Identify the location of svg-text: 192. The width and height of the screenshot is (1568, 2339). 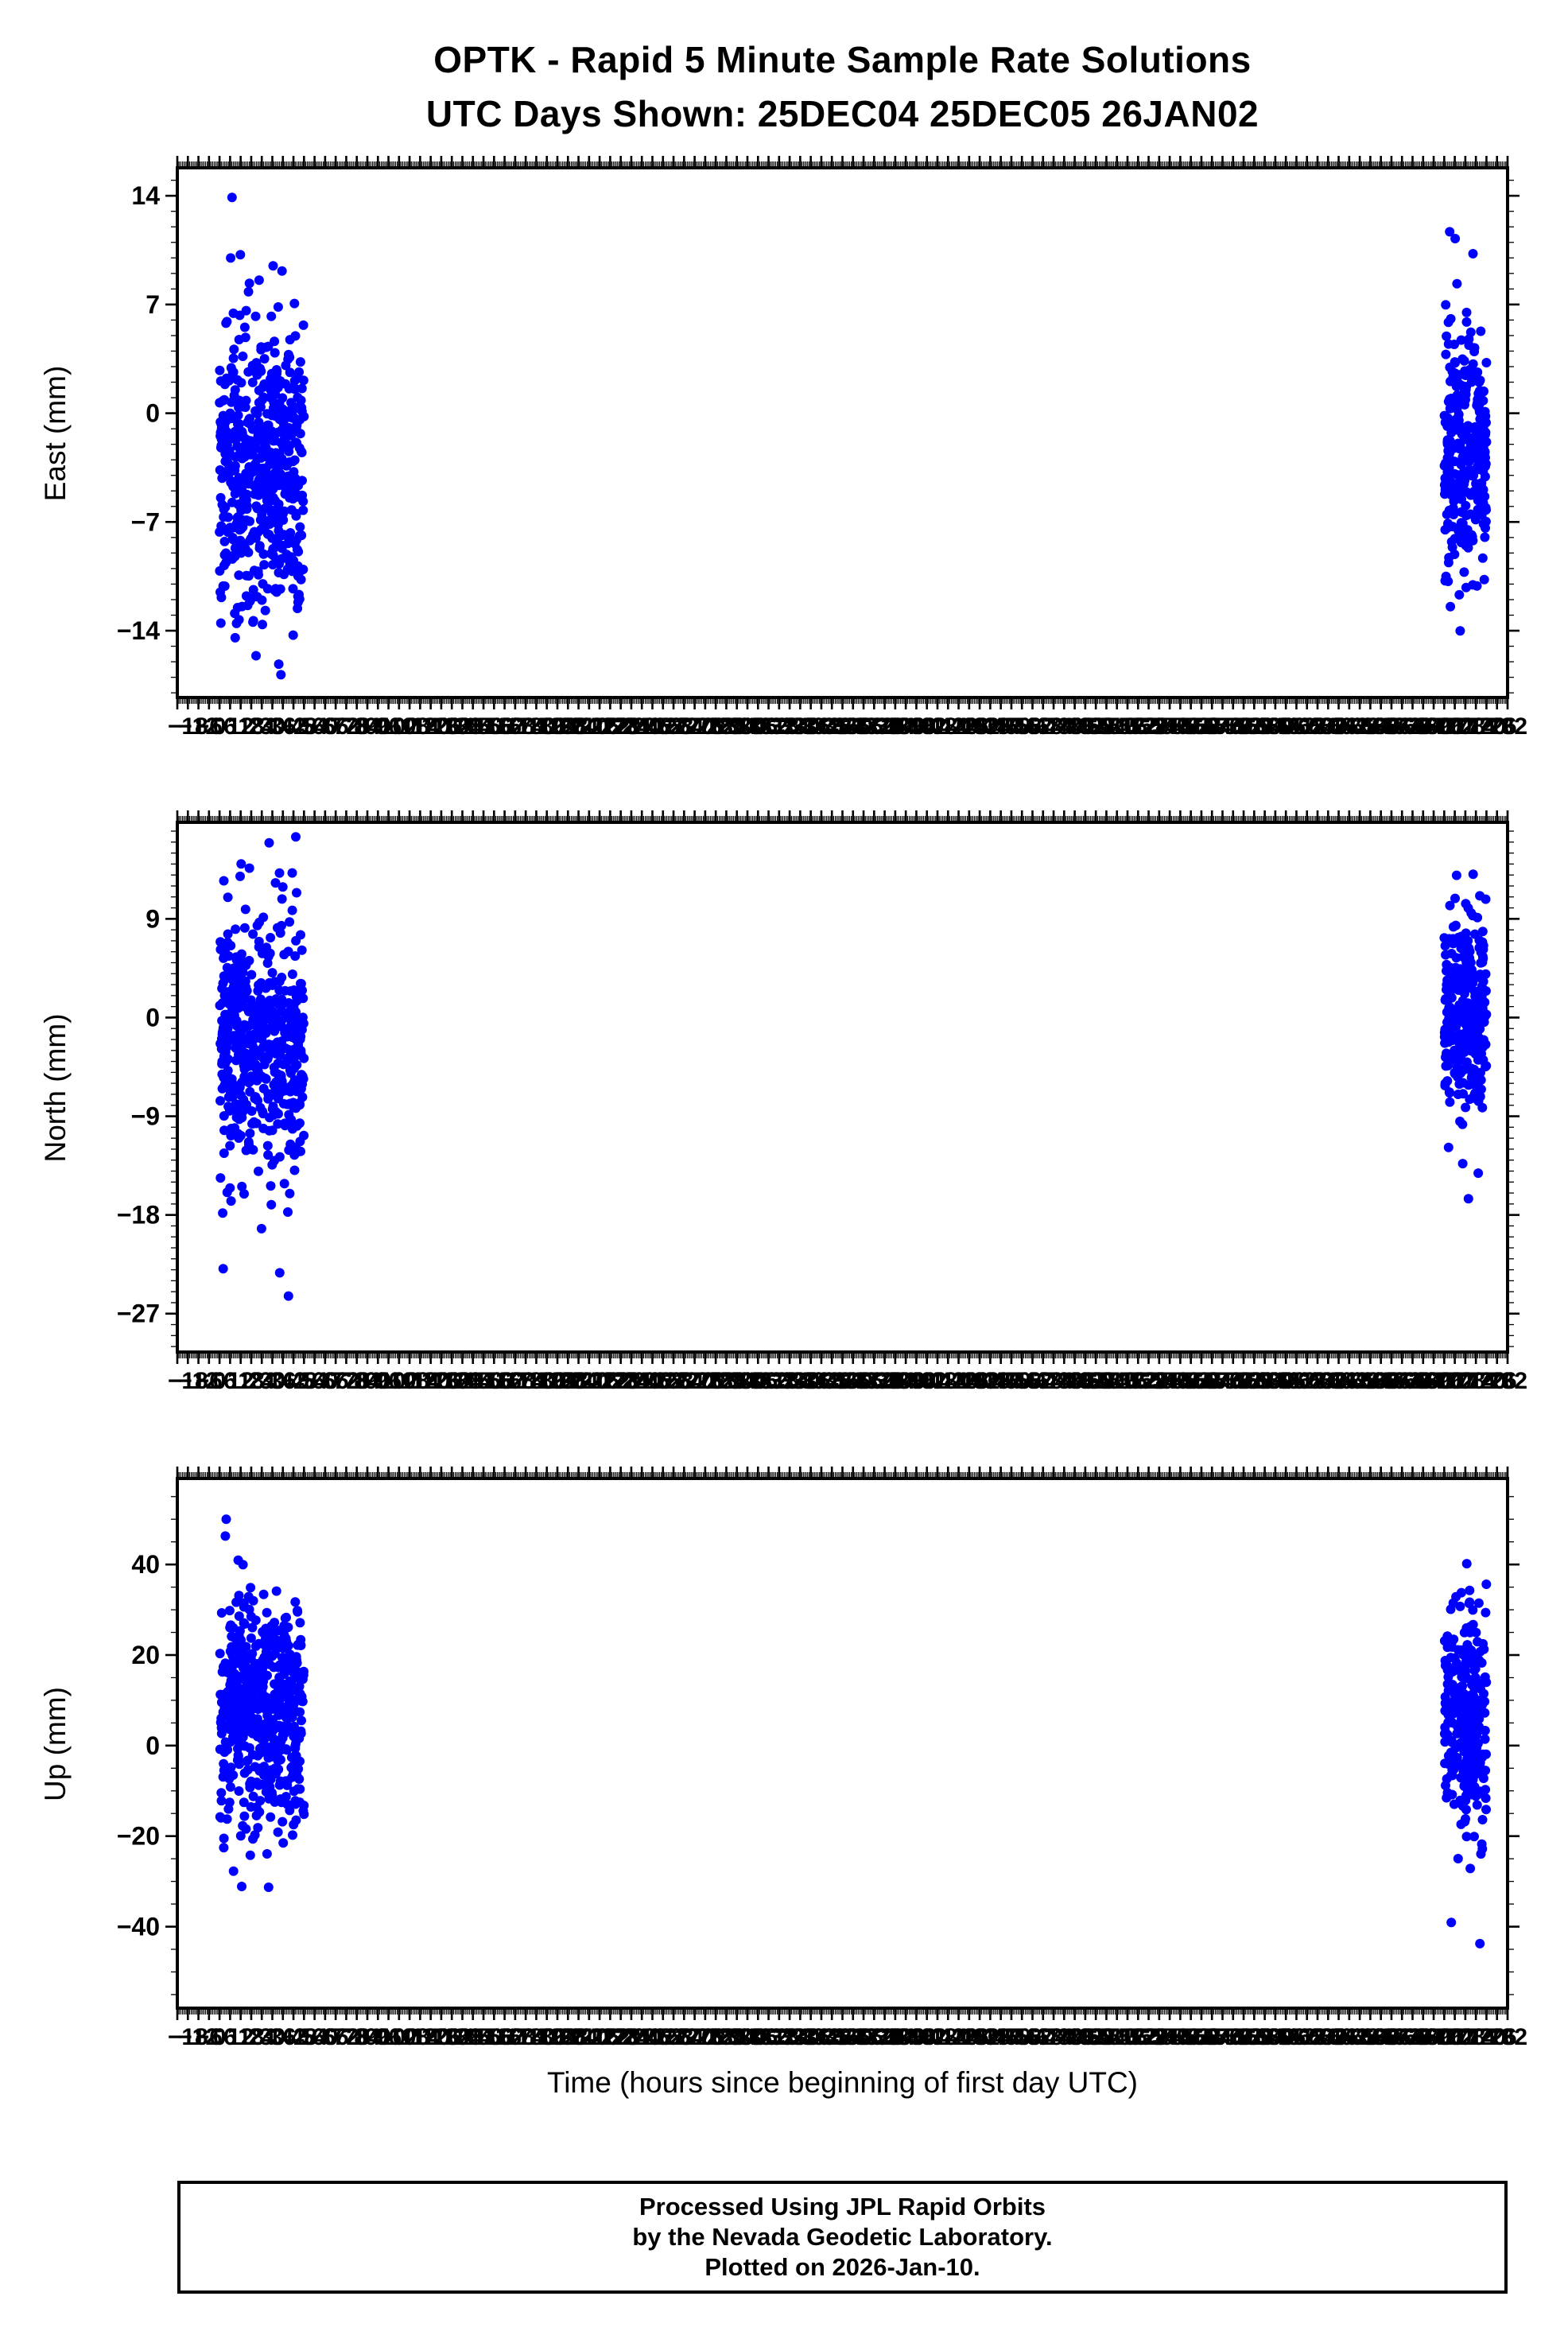
(557, 726).